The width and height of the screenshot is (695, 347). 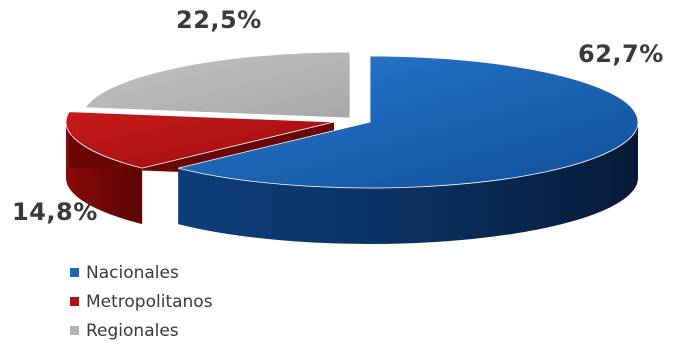 What do you see at coordinates (200, 140) in the screenshot?
I see `pie-slice-metropolitanos` at bounding box center [200, 140].